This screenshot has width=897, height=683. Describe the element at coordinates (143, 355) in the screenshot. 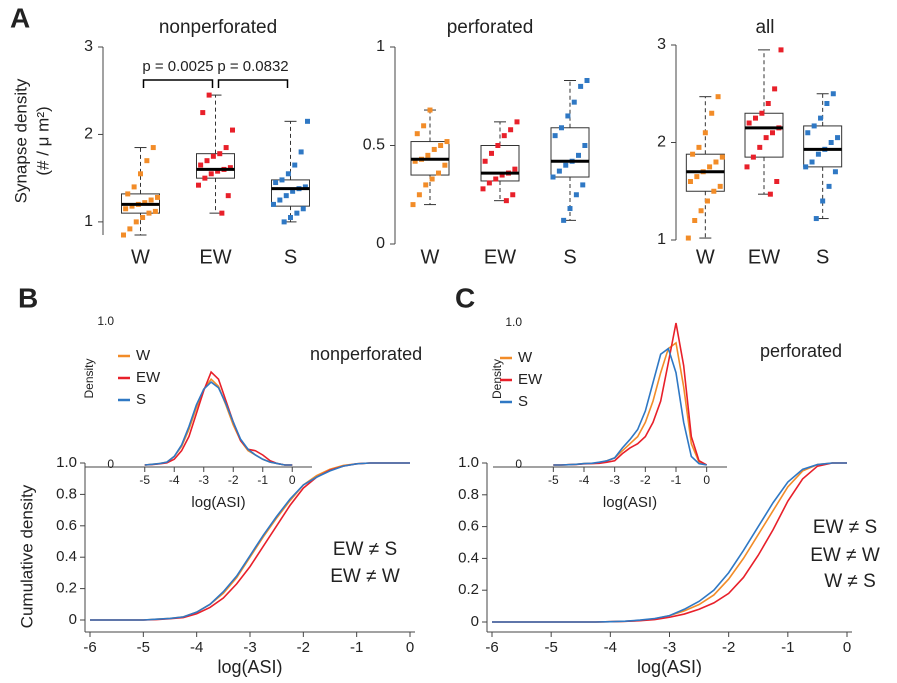

I see `legend-label: W` at that location.